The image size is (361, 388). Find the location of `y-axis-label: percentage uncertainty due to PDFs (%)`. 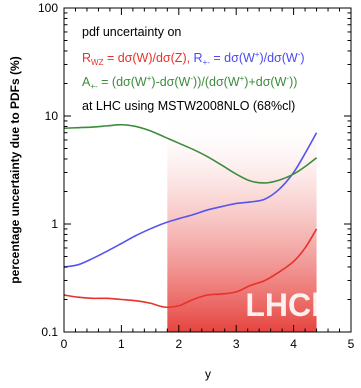

y-axis-label: percentage uncertainty due to PDFs (%) is located at coordinates (15, 169).